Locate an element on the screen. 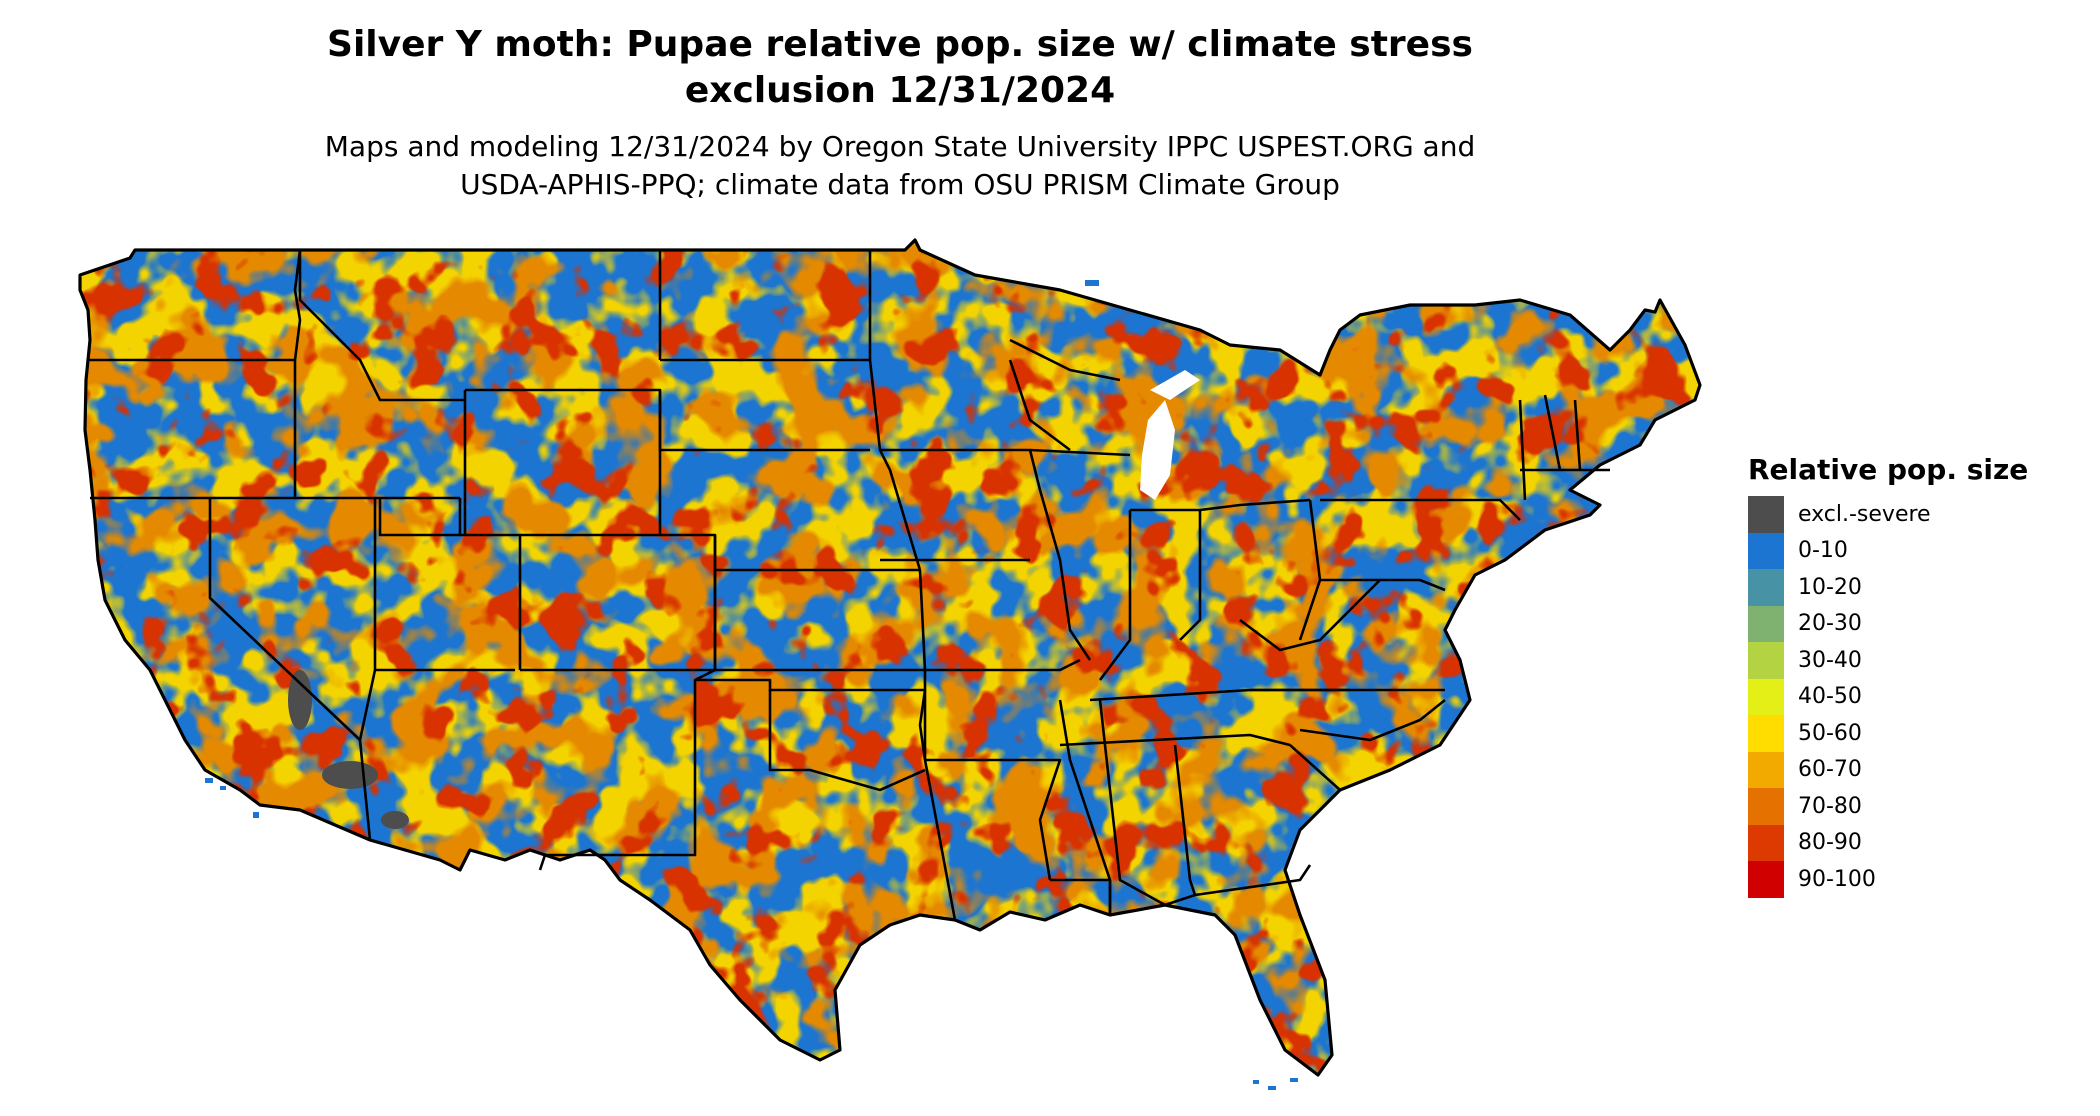 Image resolution: width=2100 pixels, height=1116 pixels. border-ok-tx-red is located at coordinates (847, 741).